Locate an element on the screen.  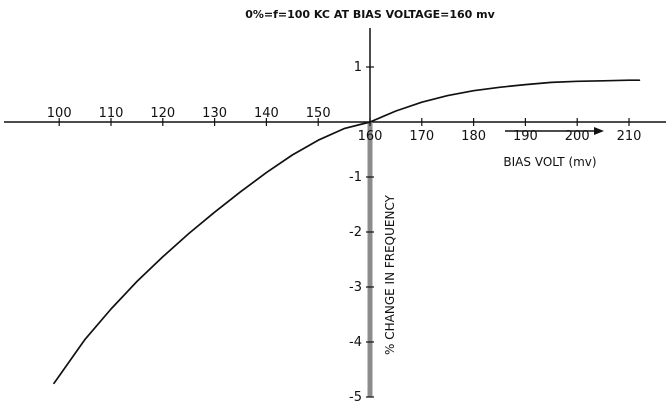
y-tick-label: -3 is located at coordinates (355, 287).